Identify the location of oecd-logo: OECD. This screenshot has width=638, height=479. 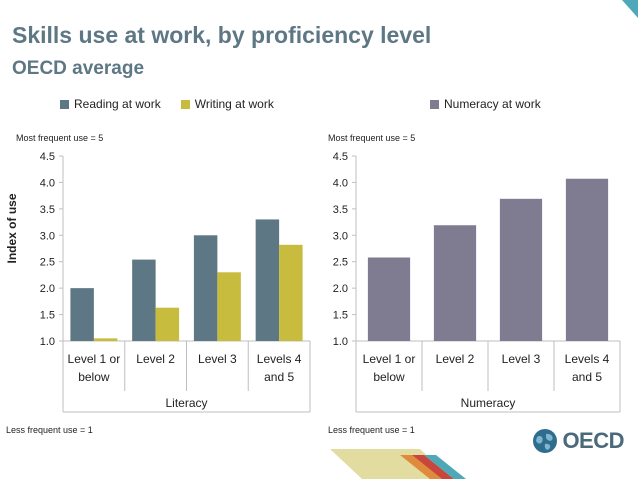
(578, 441).